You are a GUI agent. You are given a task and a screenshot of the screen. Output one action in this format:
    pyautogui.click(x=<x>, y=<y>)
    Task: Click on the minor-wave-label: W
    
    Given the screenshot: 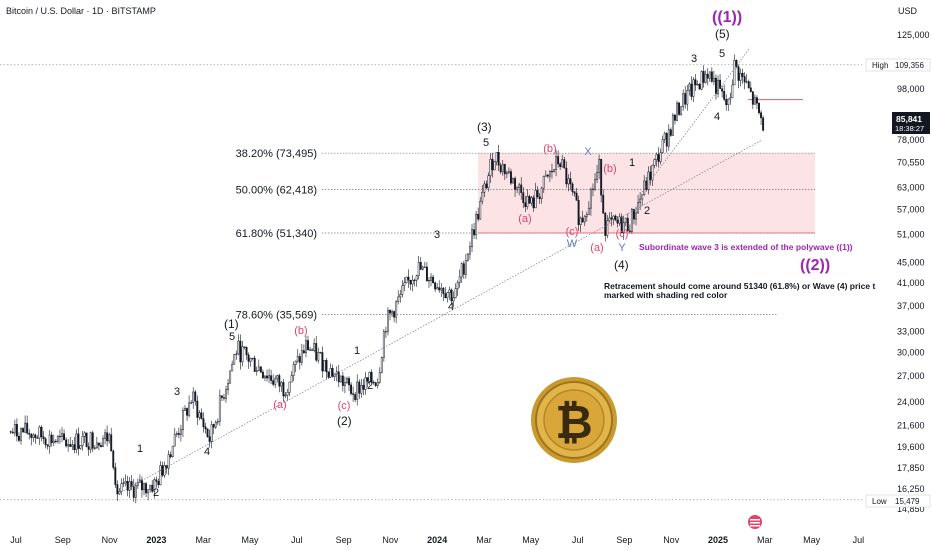 What is the action you would take?
    pyautogui.click(x=572, y=244)
    